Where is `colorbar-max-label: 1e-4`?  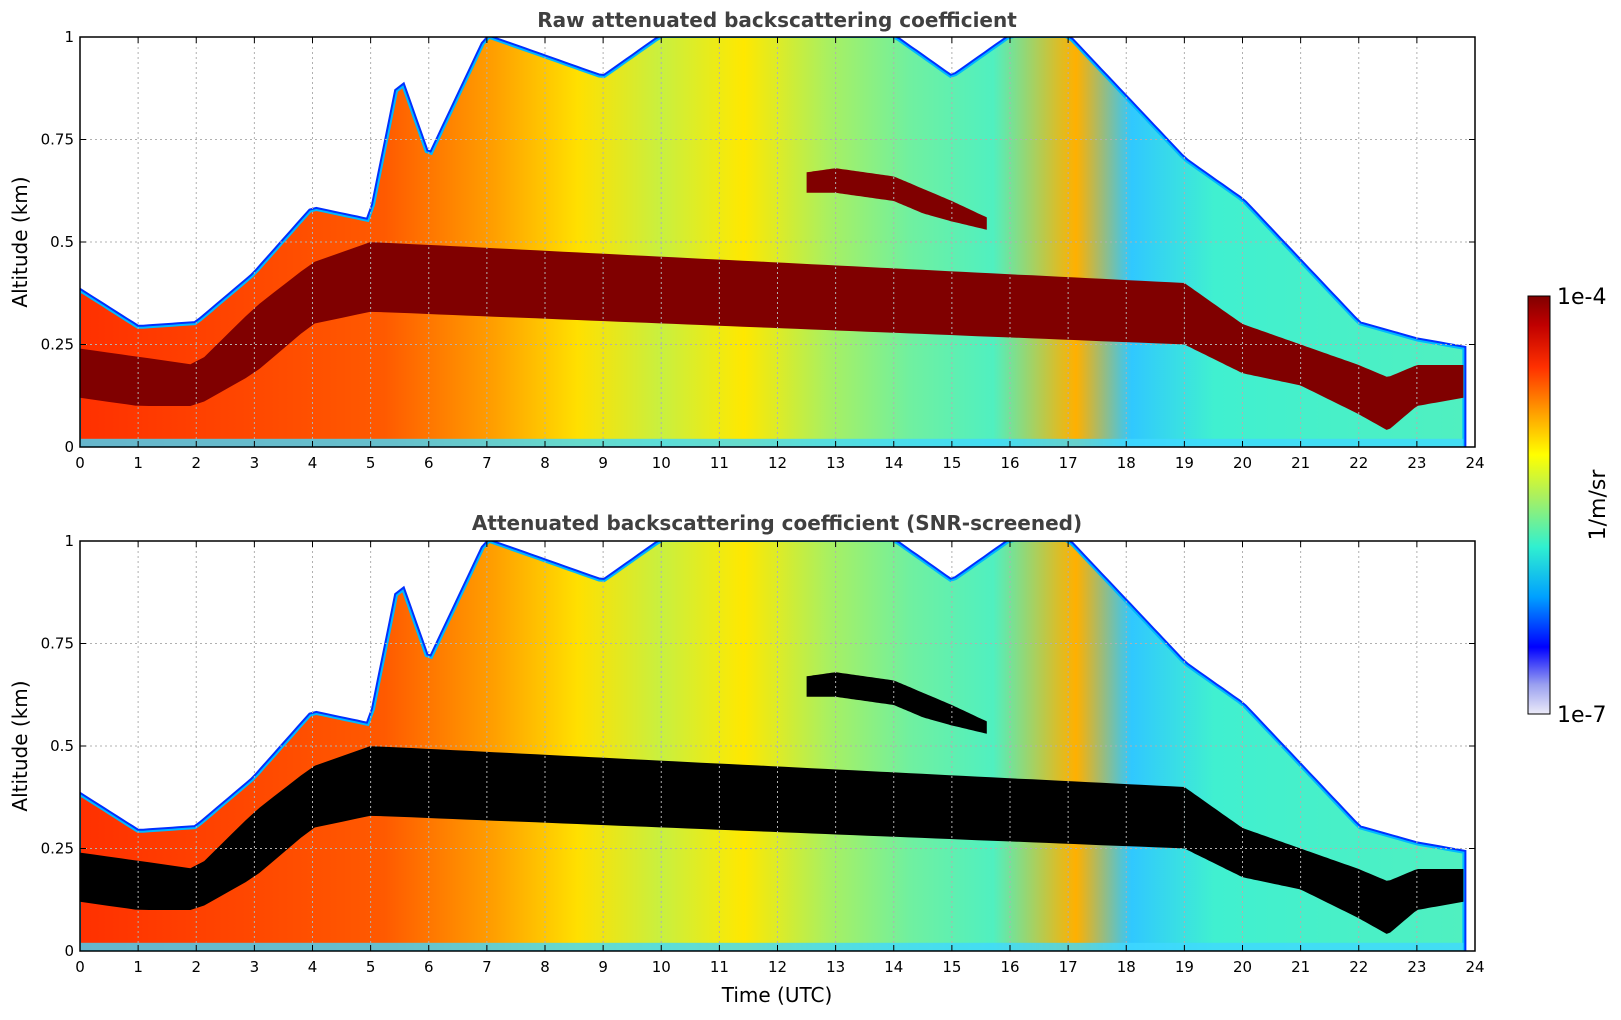 colorbar-max-label: 1e-4 is located at coordinates (1581, 297).